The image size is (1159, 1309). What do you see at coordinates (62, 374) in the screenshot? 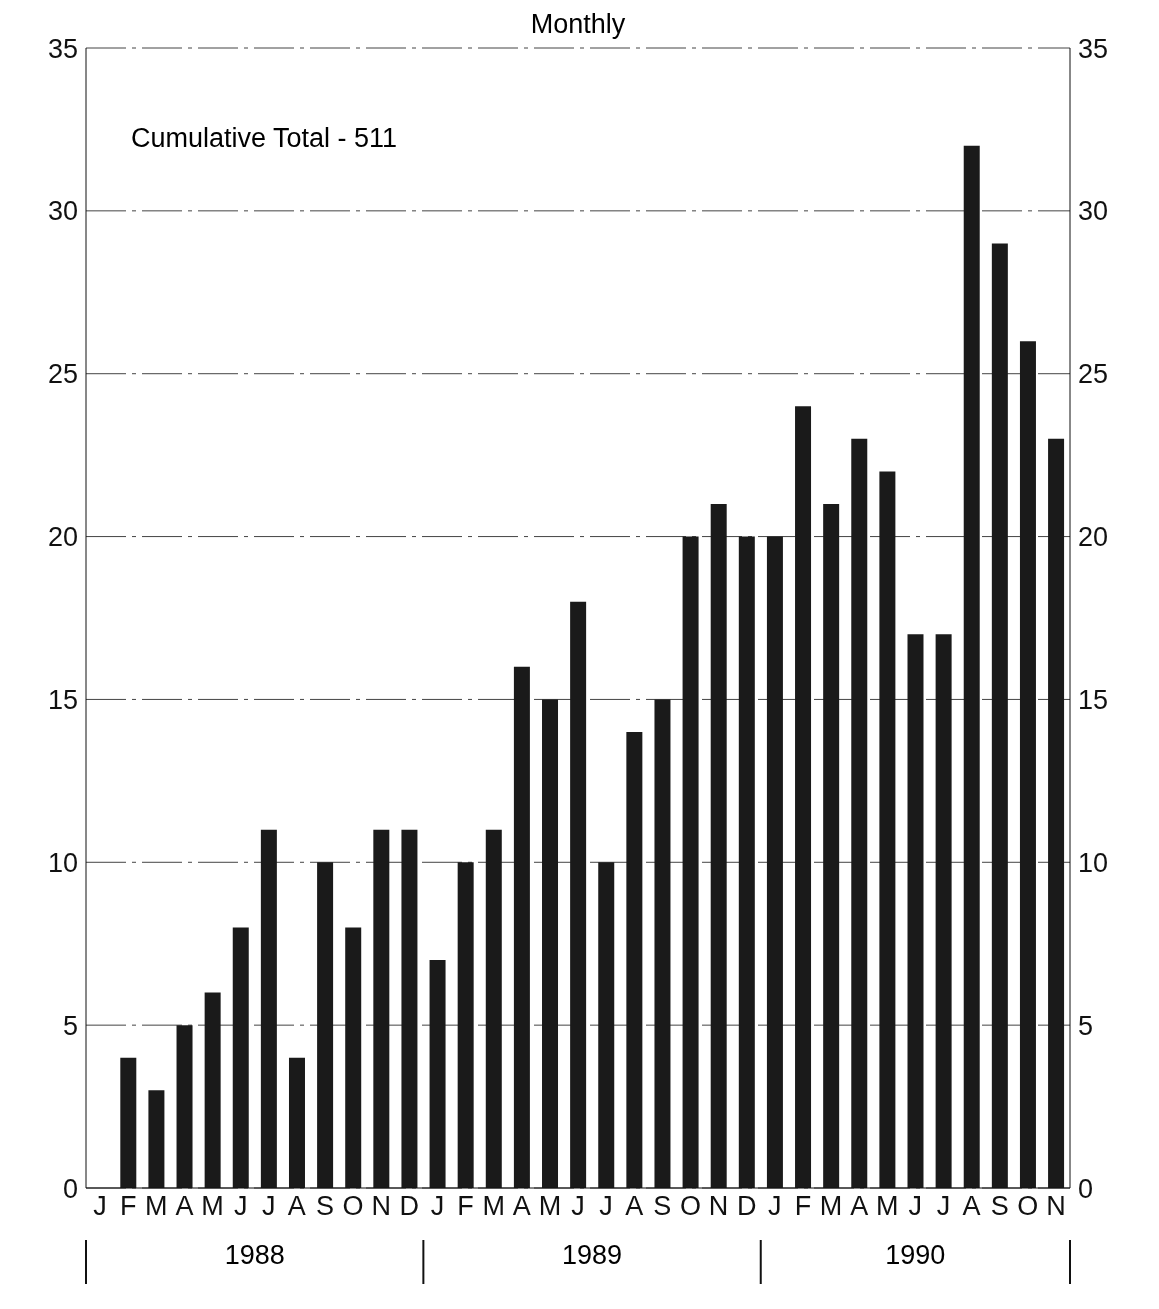
I see `y-tick-label: 25` at bounding box center [62, 374].